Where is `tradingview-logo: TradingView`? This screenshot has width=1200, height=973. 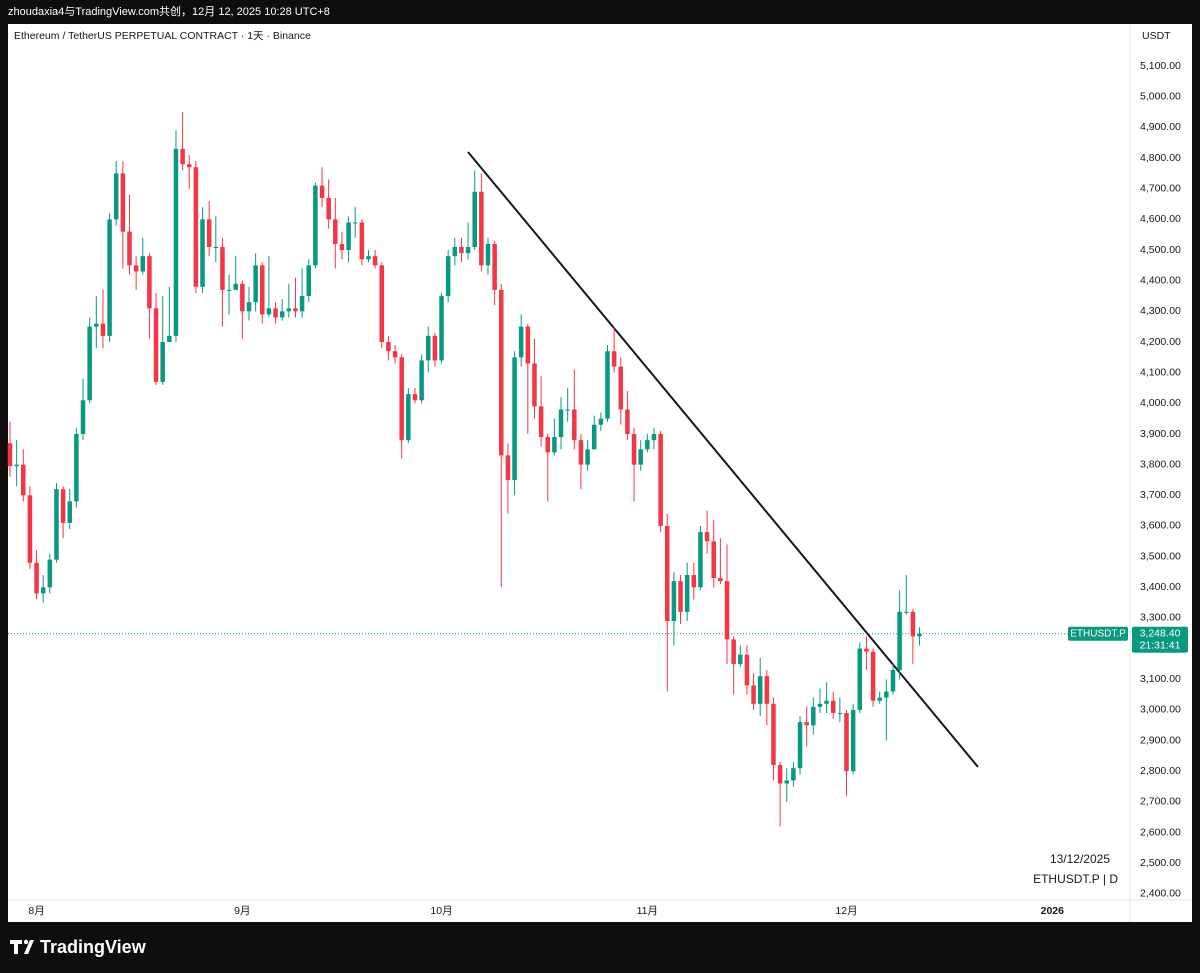
tradingview-logo: TradingView is located at coordinates (78, 947).